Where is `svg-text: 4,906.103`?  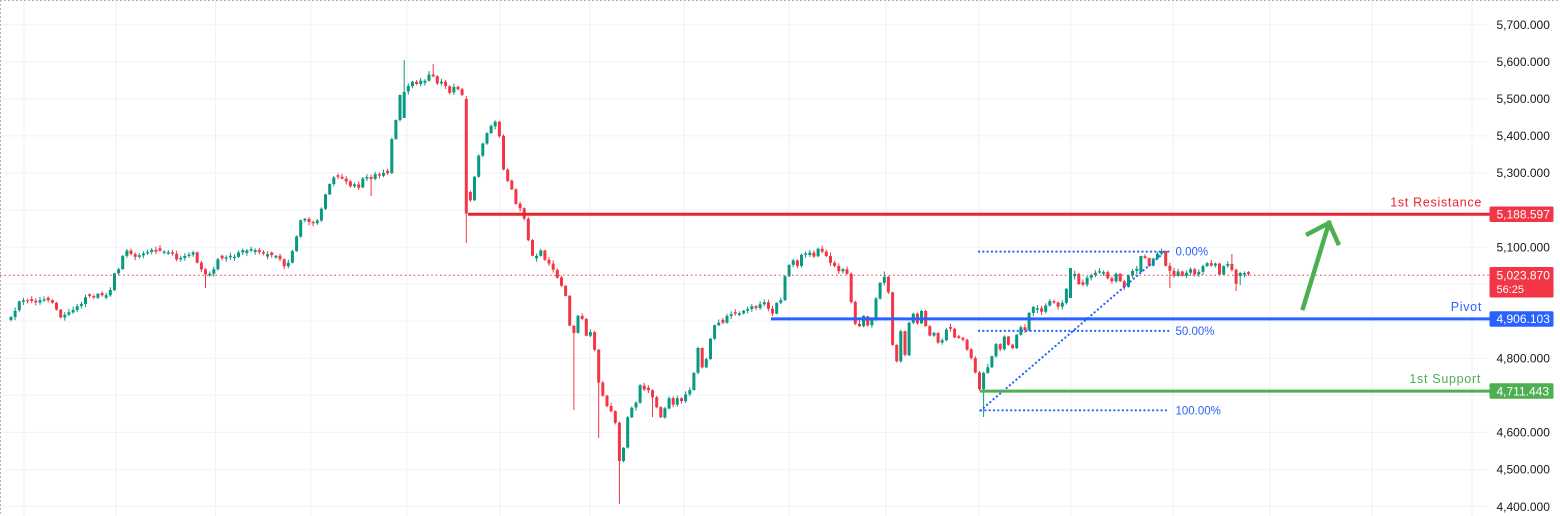
svg-text: 4,906.103 is located at coordinates (1524, 319).